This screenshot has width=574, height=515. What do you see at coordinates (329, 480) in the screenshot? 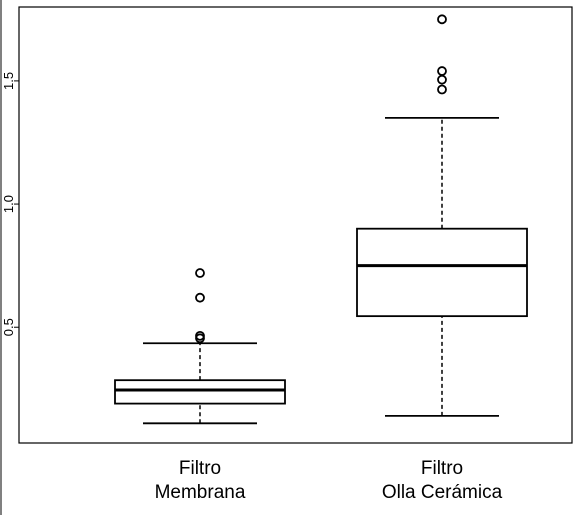
I see `x-axis-labels: Filtro Membrana Filtro Olla Cerámica` at bounding box center [329, 480].